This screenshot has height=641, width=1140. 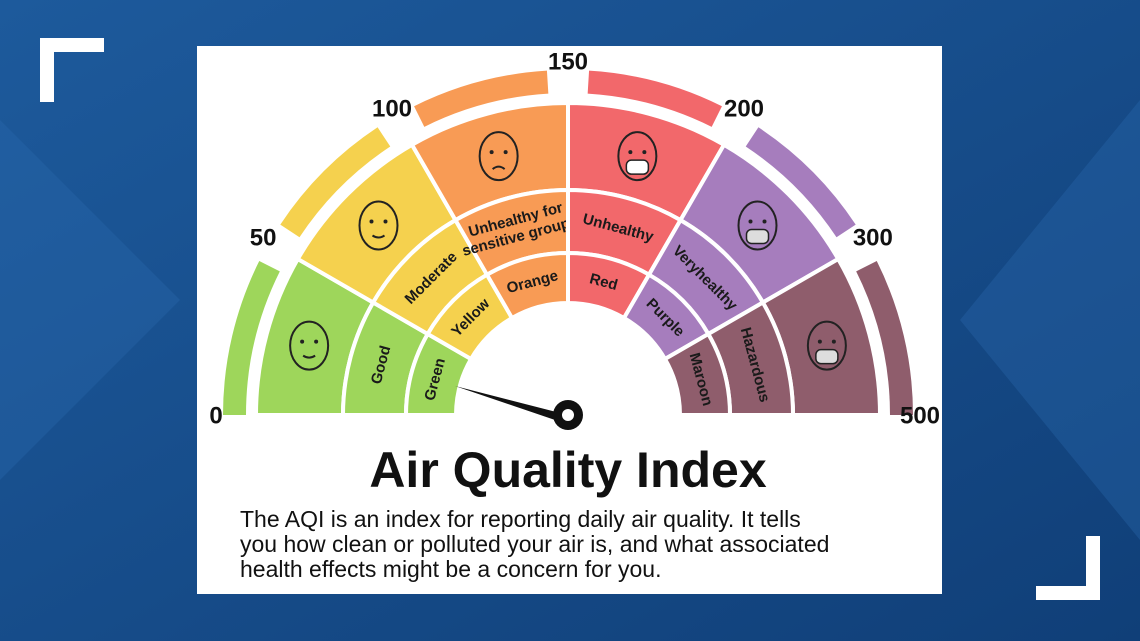 I want to click on scale-label: 0, so click(x=215, y=415).